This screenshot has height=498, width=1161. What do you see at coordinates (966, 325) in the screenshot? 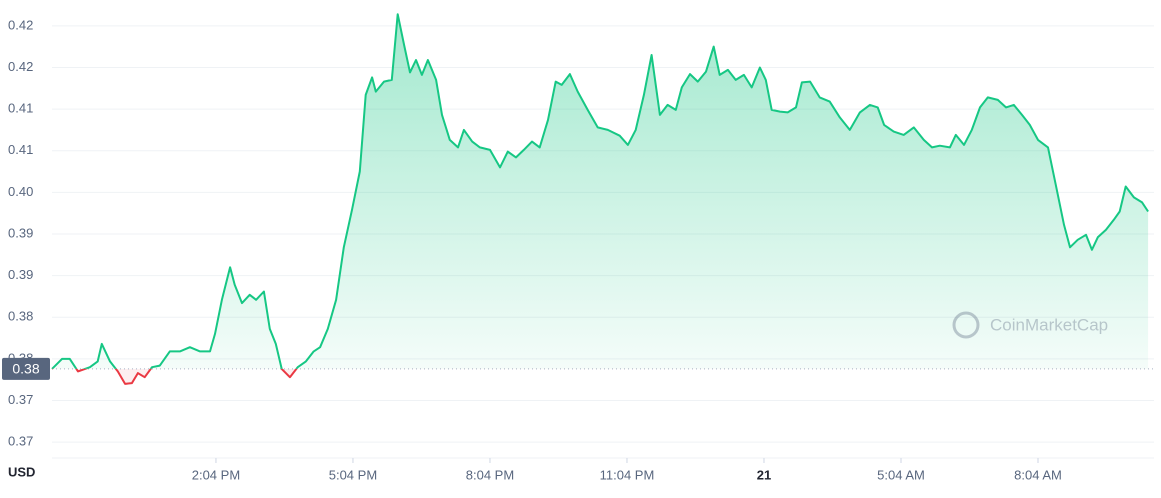
I see `watermark-logo` at bounding box center [966, 325].